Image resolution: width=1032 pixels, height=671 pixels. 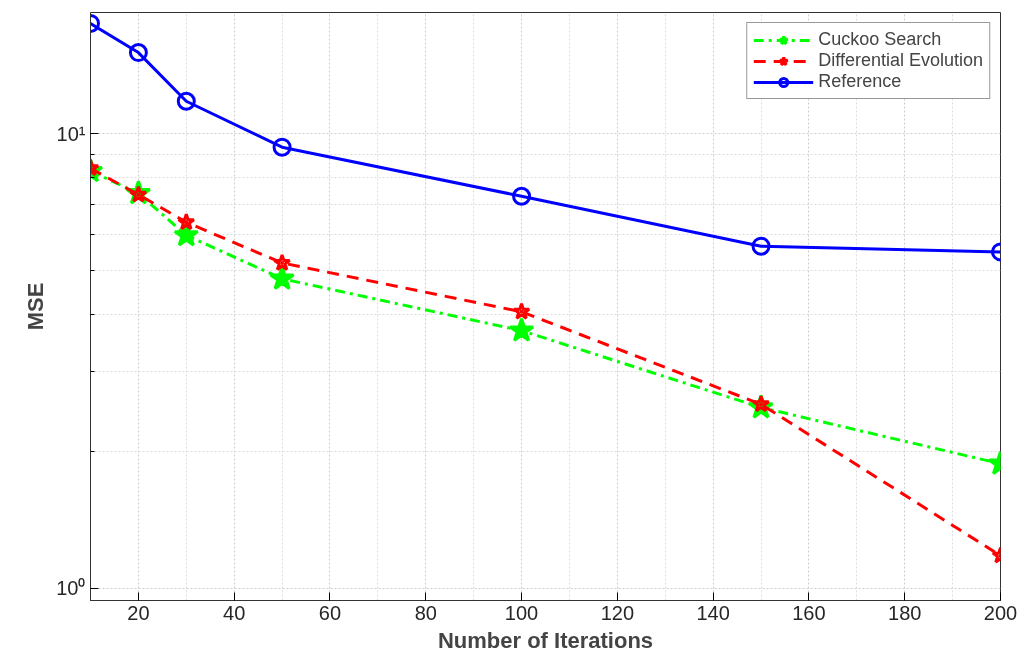 What do you see at coordinates (1000, 612) in the screenshot?
I see `x-tick-label: 200` at bounding box center [1000, 612].